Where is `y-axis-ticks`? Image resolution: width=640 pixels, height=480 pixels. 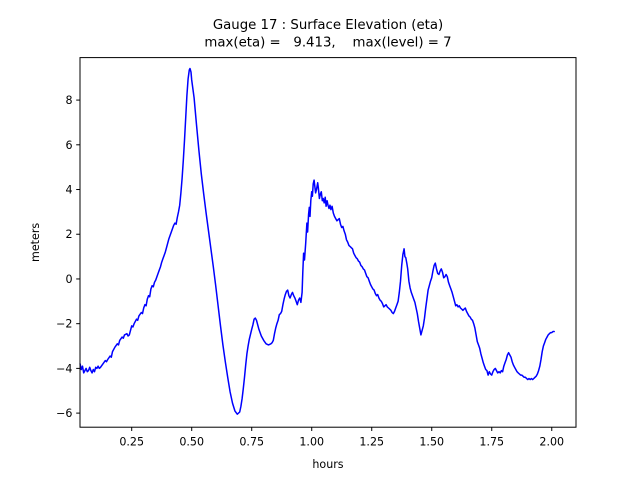 y-axis-ticks is located at coordinates (78, 256).